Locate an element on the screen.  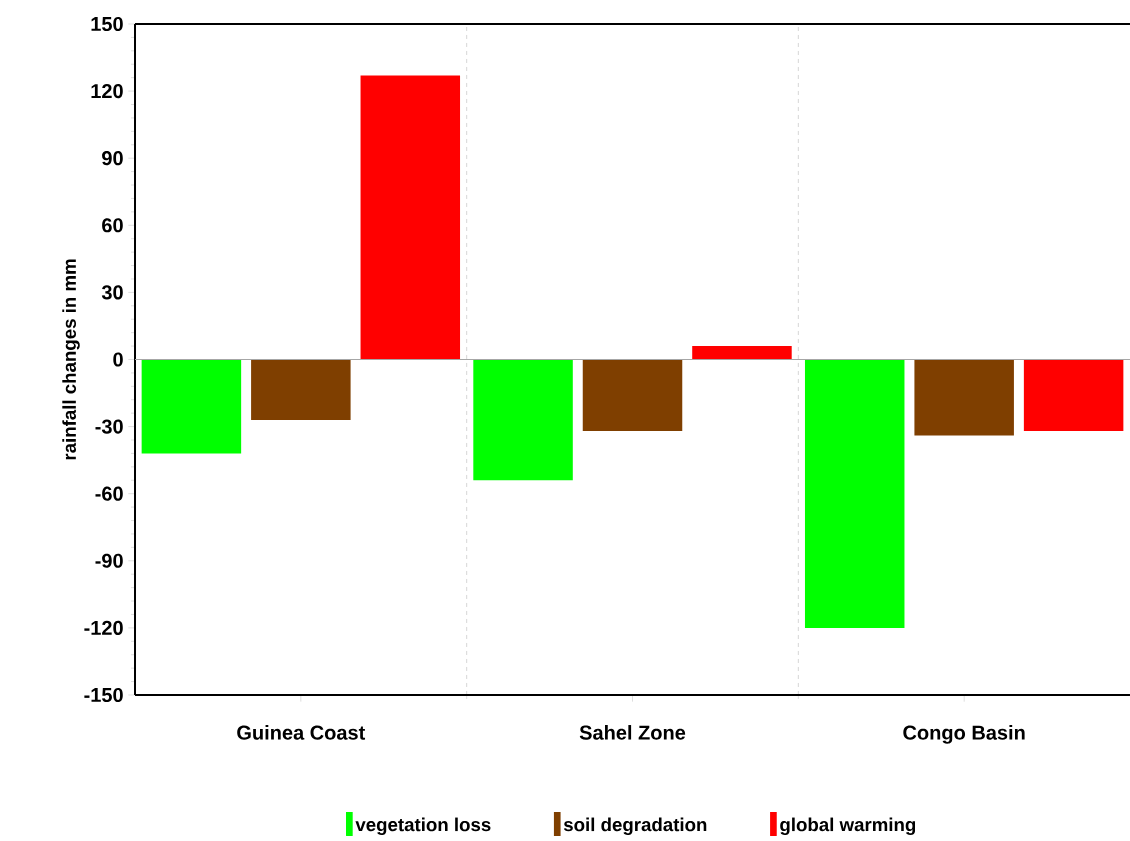
y-tick-label: -30 is located at coordinates (109, 426).